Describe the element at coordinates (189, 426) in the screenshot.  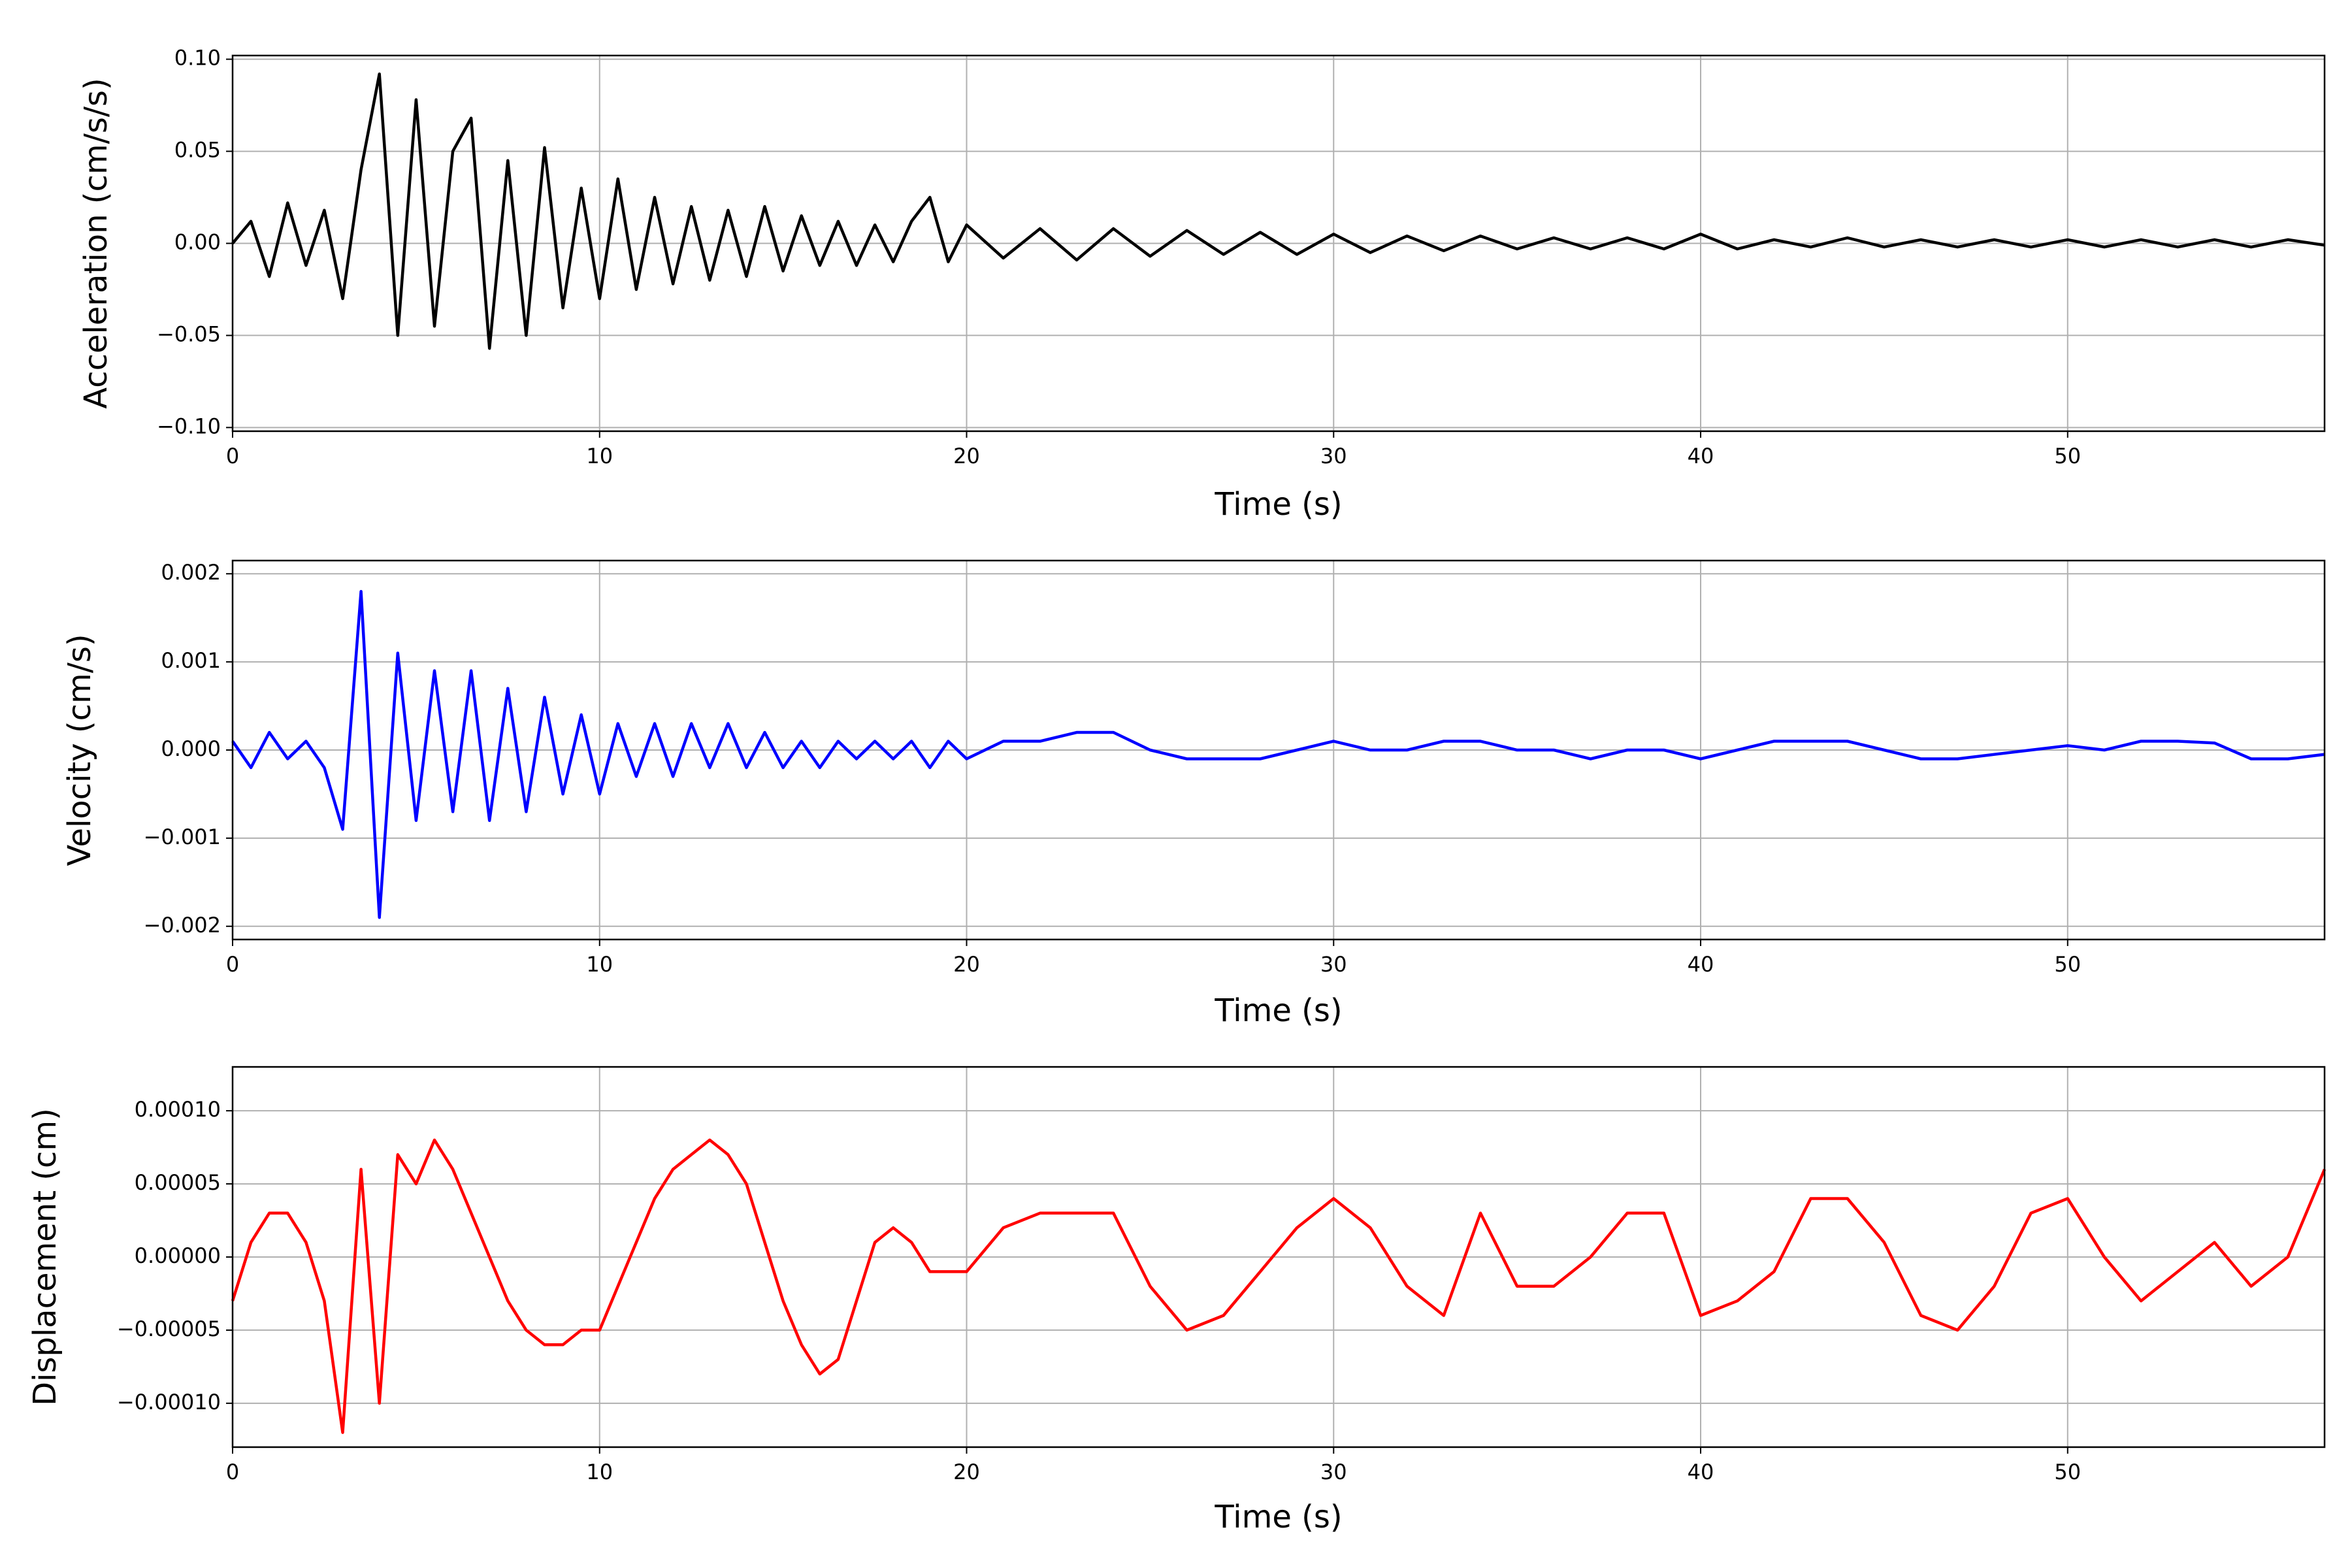
I see `y-tick-label: −0.10` at that location.